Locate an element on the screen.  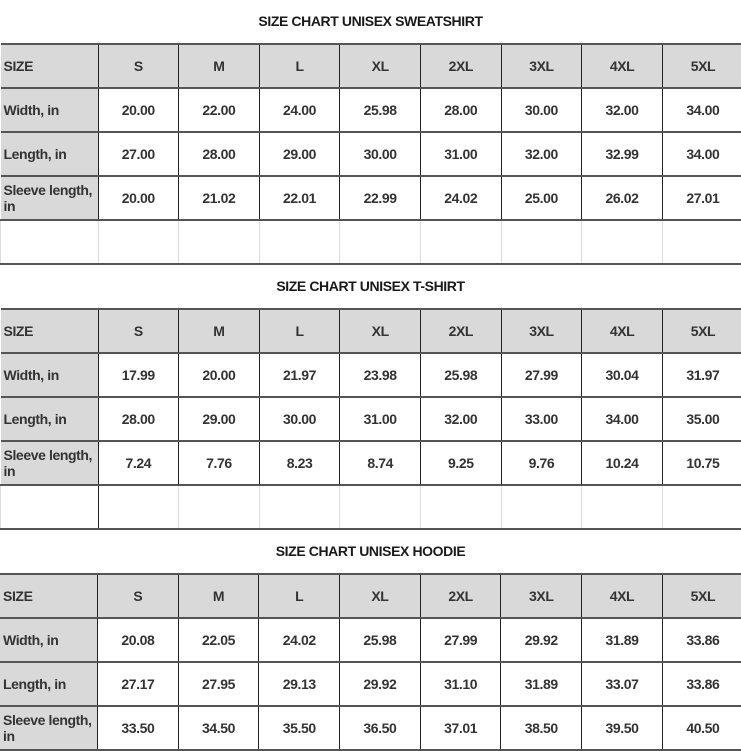
measurement-cell: 35.50 is located at coordinates (299, 728).